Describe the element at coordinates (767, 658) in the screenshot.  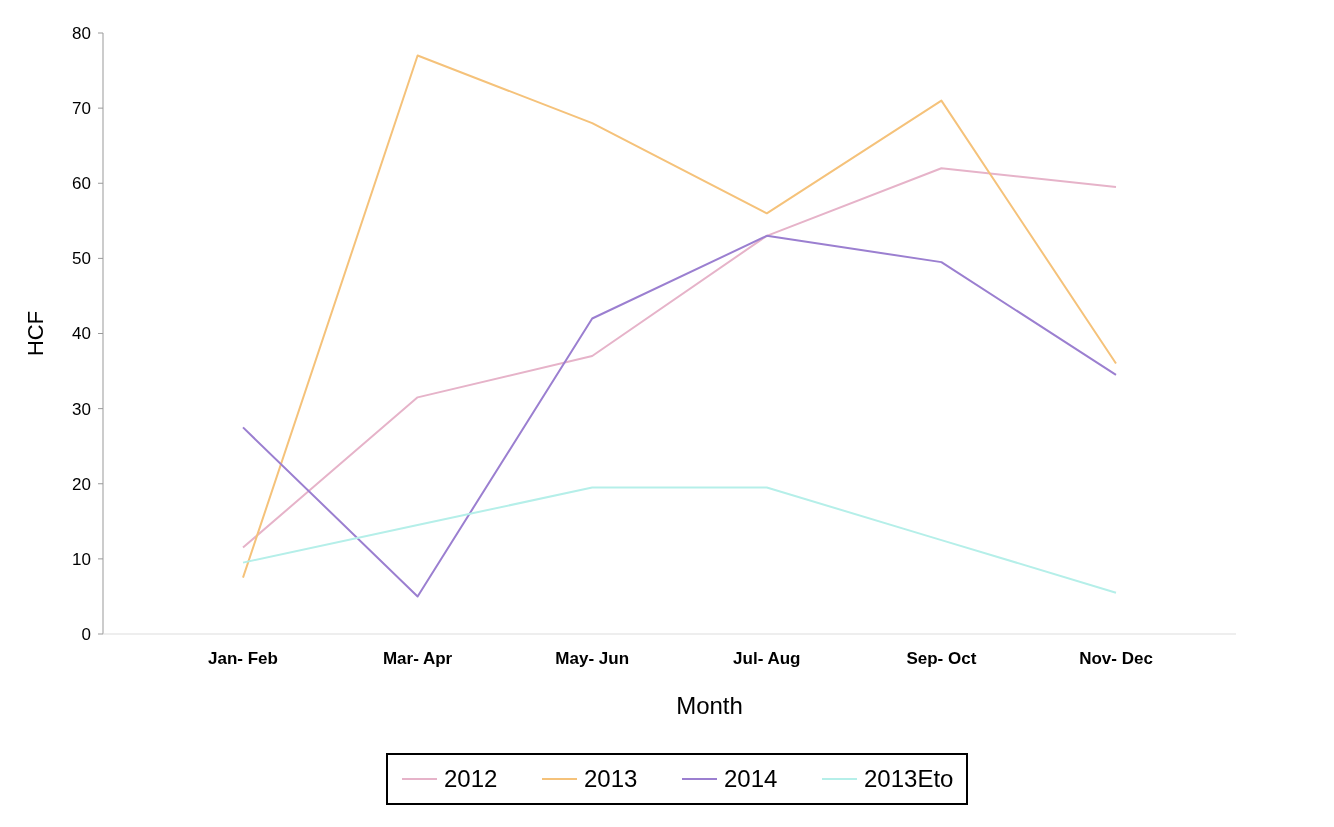
I see `x-tick-label: Jul- Aug` at that location.